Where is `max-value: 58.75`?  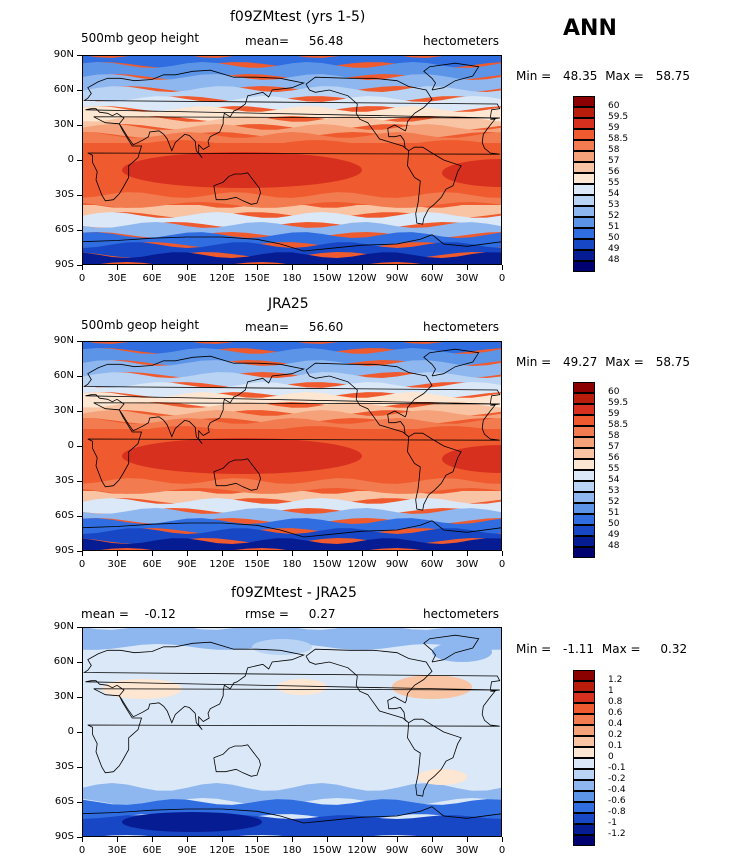
max-value: 58.75 is located at coordinates (673, 362).